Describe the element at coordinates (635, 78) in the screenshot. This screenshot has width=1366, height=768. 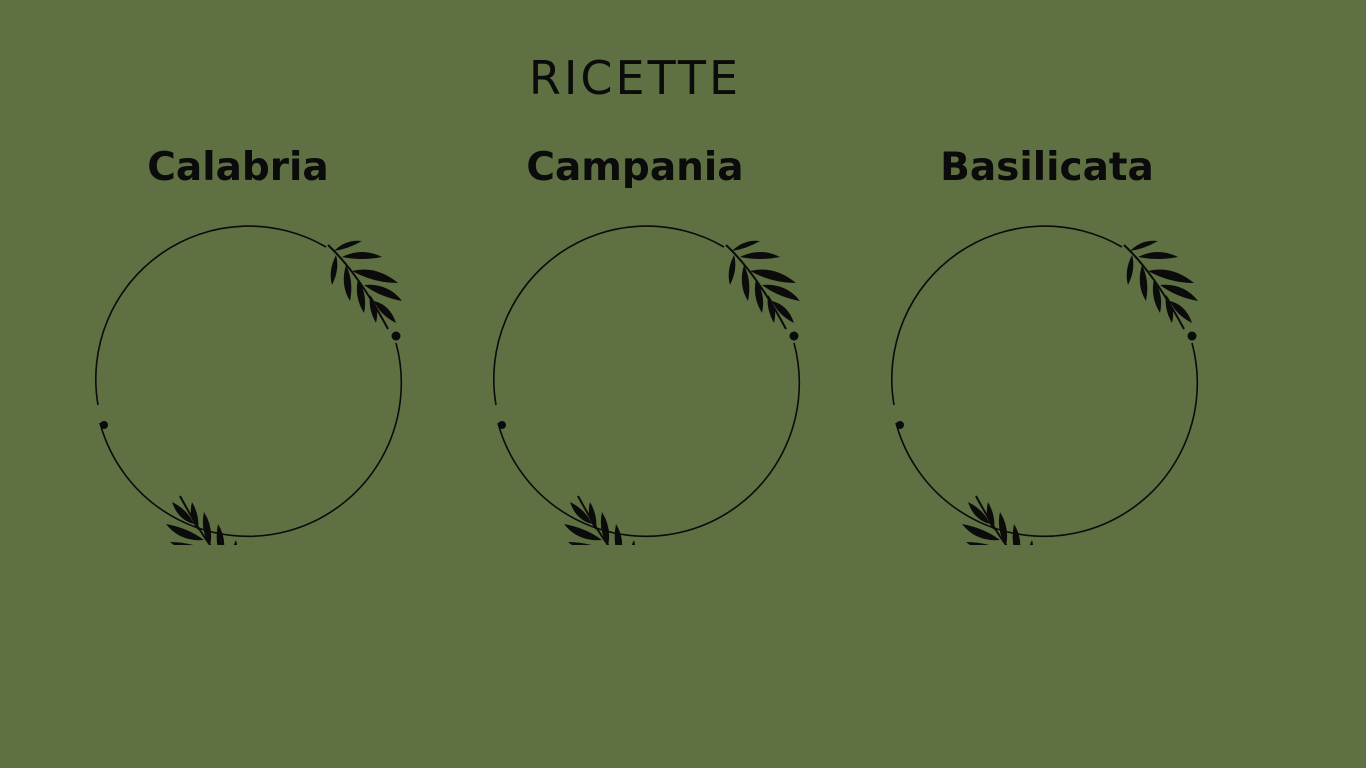
I see `page-title: RICETTE` at that location.